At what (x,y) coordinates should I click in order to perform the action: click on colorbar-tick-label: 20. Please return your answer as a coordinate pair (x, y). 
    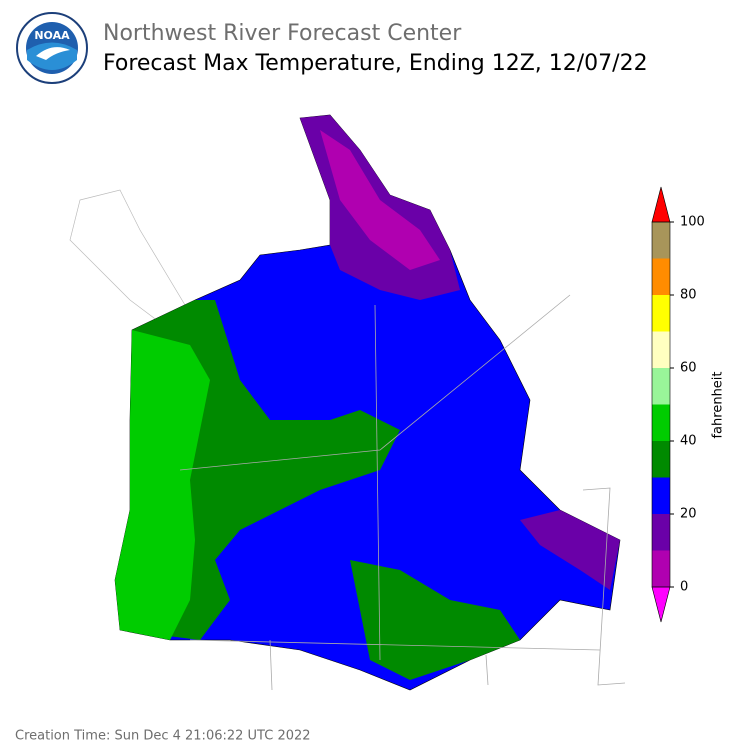
    Looking at the image, I should click on (688, 514).